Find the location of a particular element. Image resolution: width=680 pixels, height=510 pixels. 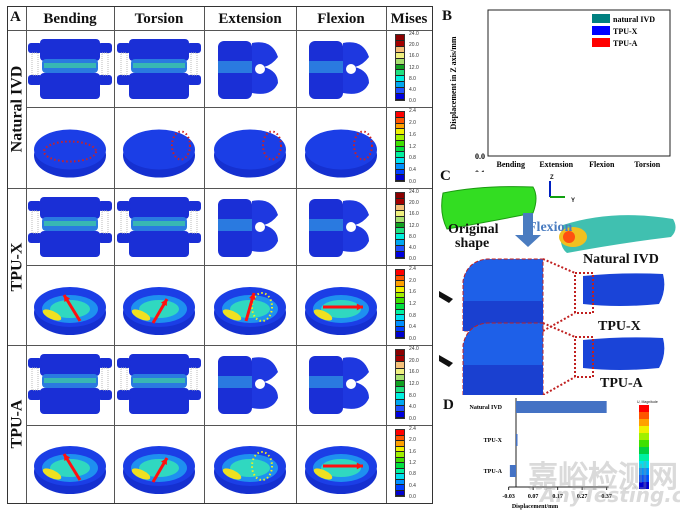

y-tick-label: -0.1 is located at coordinates (478, 170).